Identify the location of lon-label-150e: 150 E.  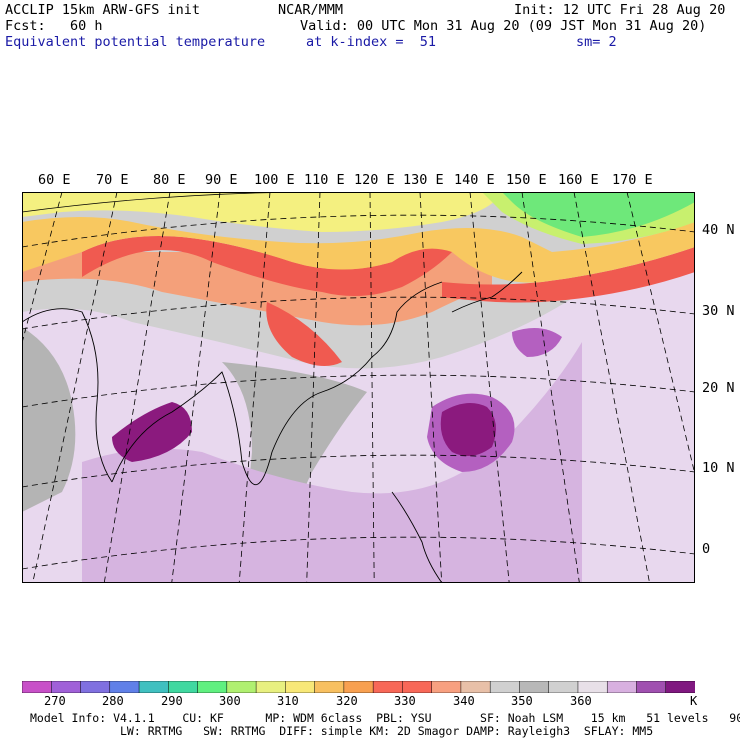
(526, 180).